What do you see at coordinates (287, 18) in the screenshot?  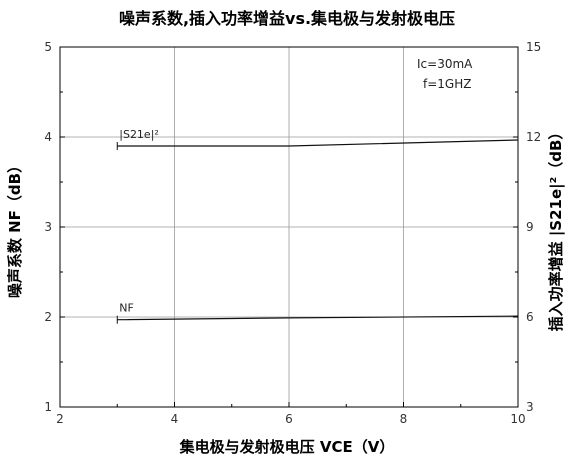 I see `chart-title: 噪声系数,插入功率增益vs.集电极与发射极电压` at bounding box center [287, 18].